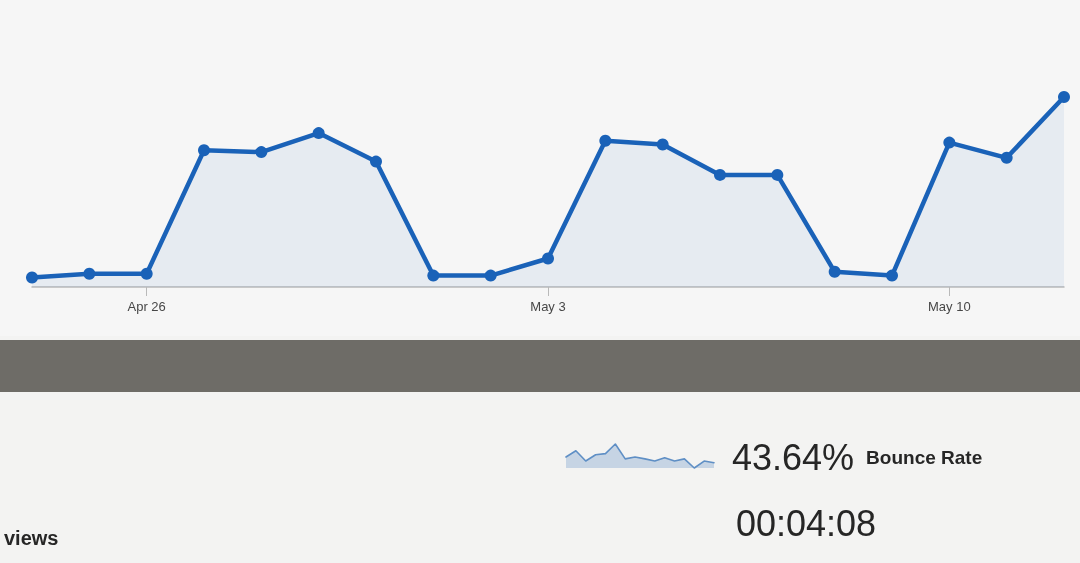 This screenshot has width=1080, height=563. I want to click on x-tick-label: May 3, so click(548, 306).